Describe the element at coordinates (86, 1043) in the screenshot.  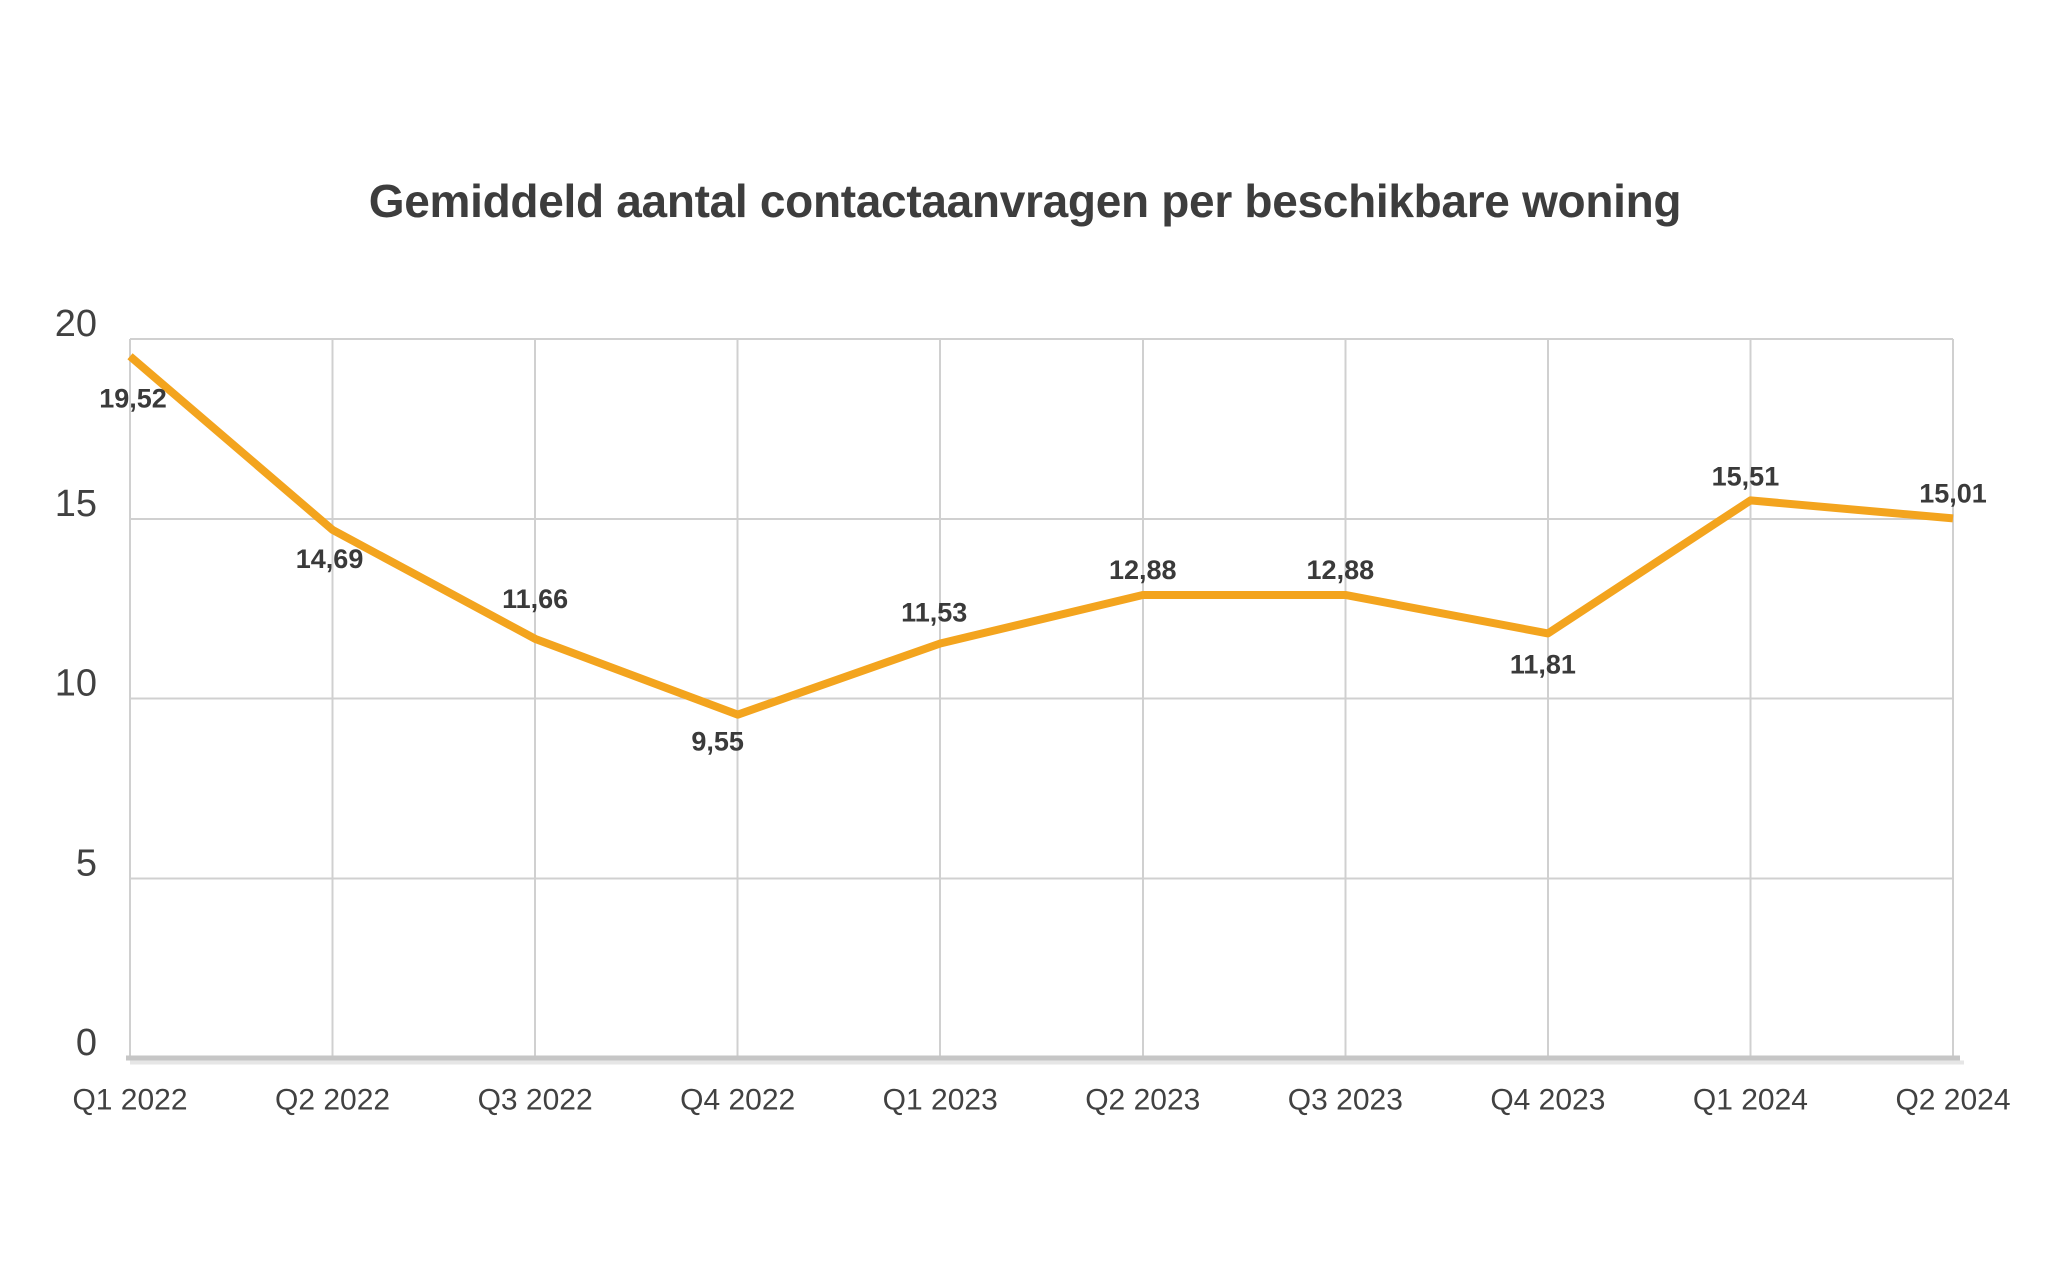
I see `y-tick-label: 0` at that location.